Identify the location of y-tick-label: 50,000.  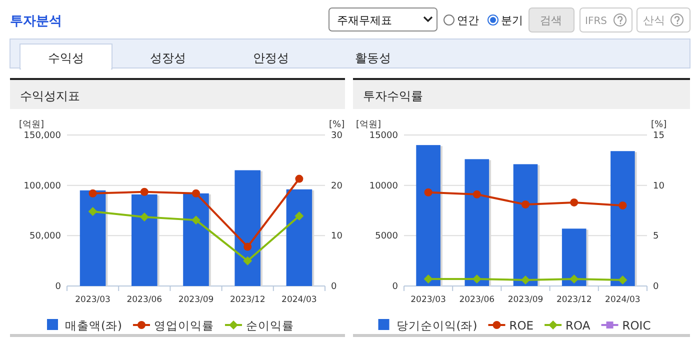
(46, 237).